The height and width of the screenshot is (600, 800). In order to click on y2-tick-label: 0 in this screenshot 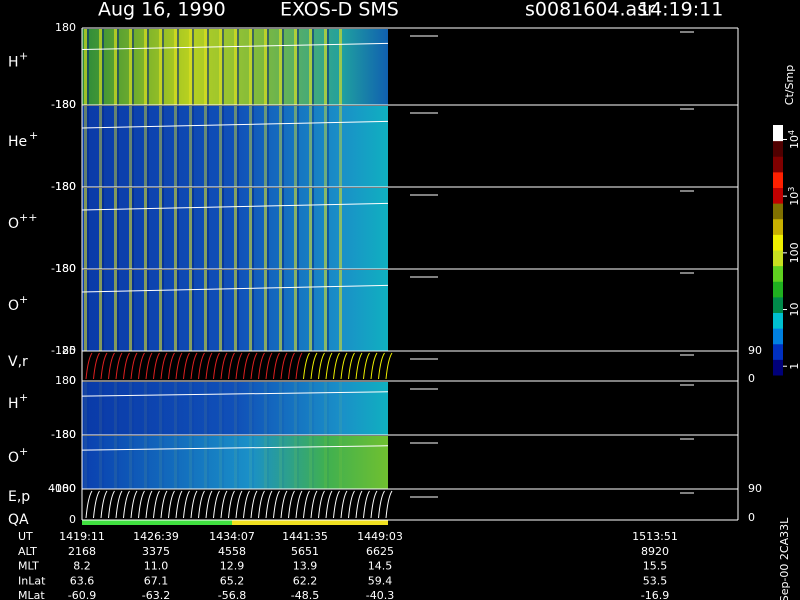, I will do `click(751, 517)`.